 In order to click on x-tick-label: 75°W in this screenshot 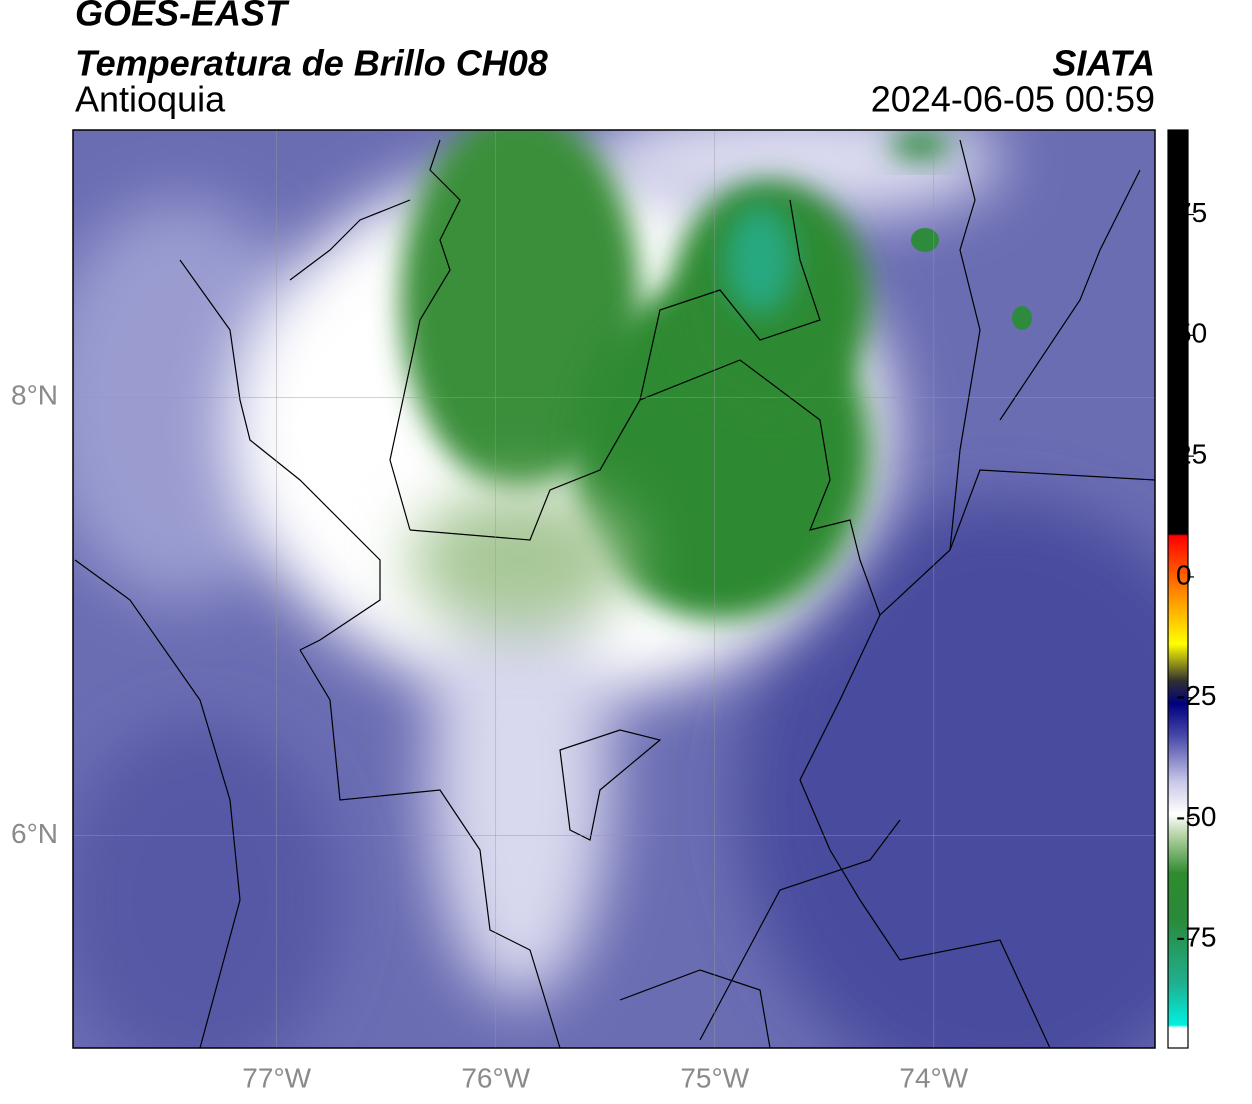, I will do `click(714, 1077)`.